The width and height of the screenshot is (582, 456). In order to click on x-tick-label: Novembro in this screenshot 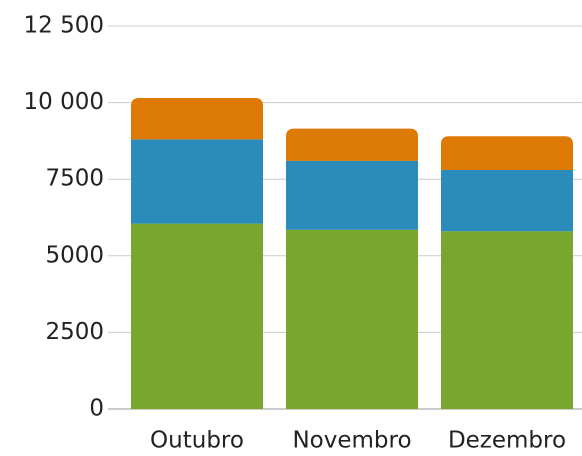, I will do `click(351, 440)`.